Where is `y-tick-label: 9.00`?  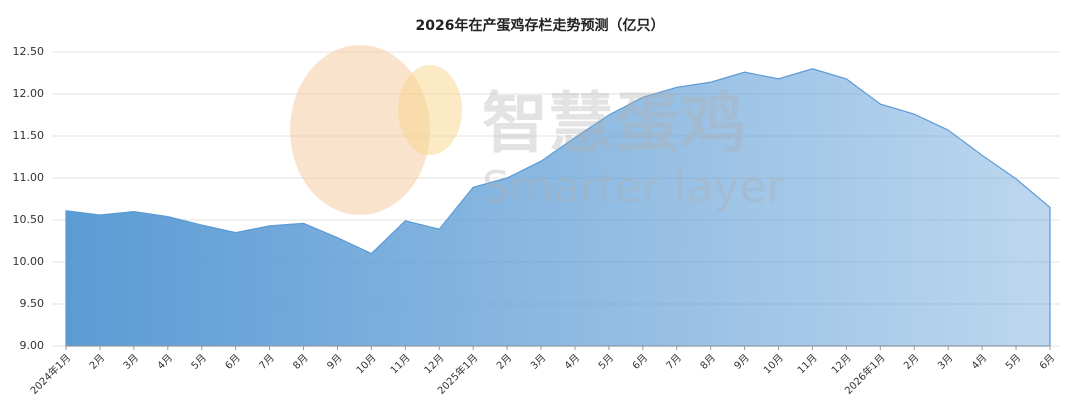
y-tick-label: 9.00 is located at coordinates (32, 345).